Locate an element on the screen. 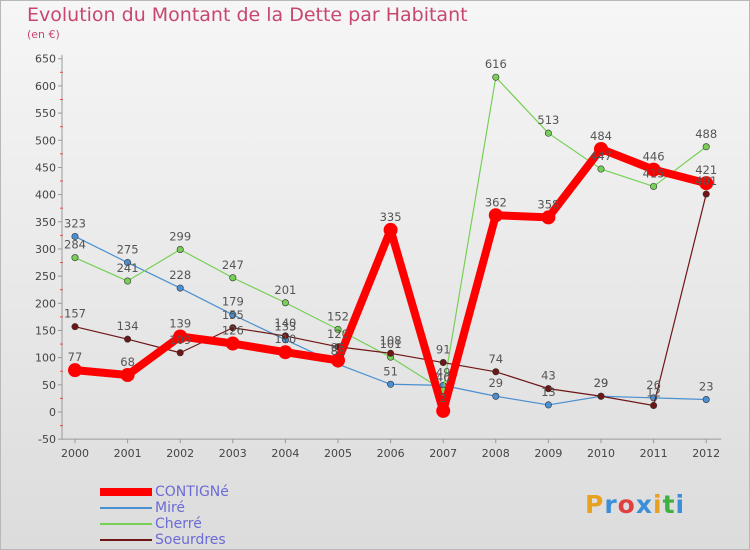 The image size is (750, 550). legend-item: CONTIGNé is located at coordinates (230, 492).